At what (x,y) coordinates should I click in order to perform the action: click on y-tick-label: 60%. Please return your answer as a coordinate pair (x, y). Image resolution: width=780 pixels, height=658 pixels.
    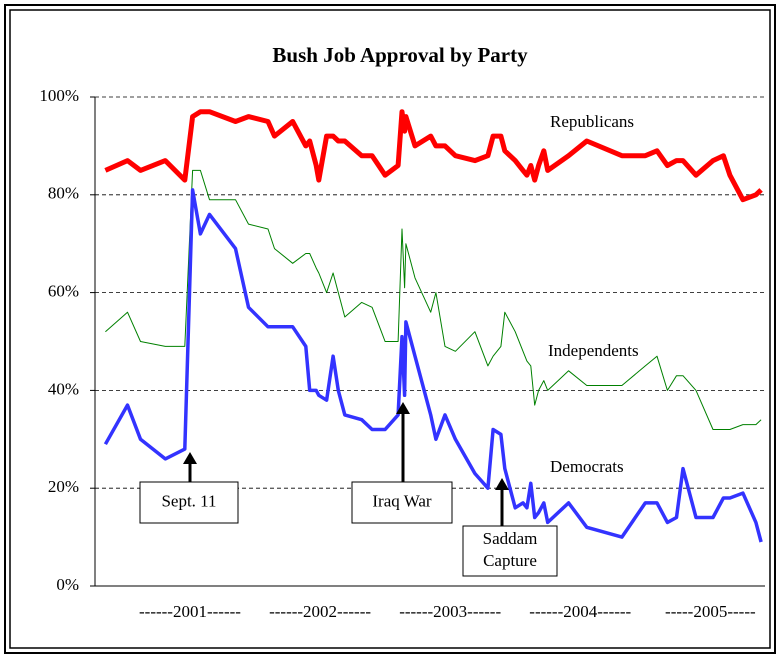
    Looking at the image, I should click on (63, 291).